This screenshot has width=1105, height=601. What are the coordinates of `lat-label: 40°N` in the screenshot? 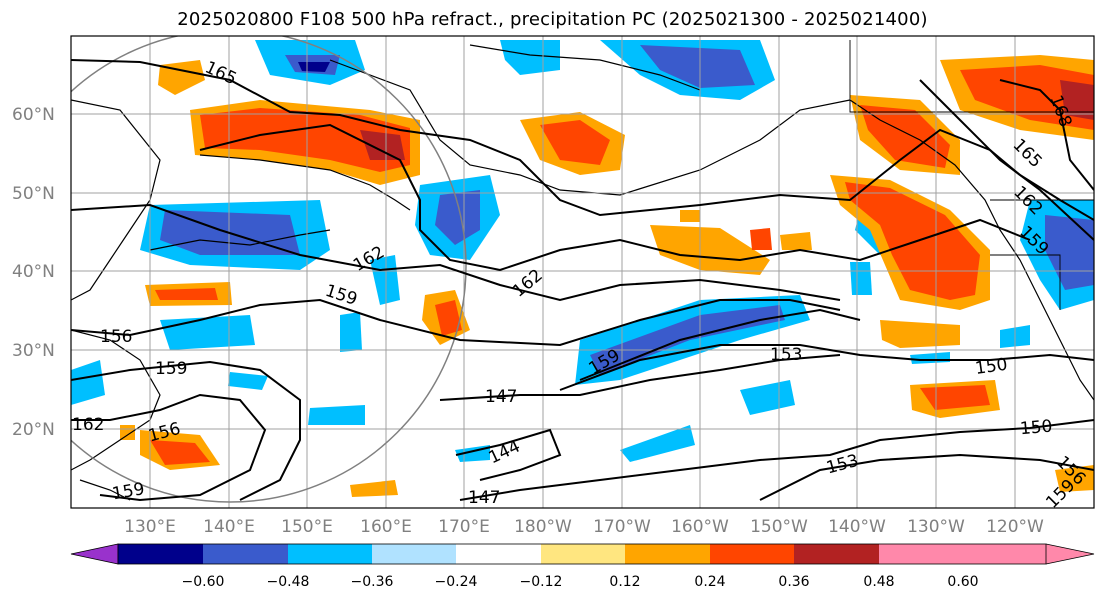 It's located at (33, 272).